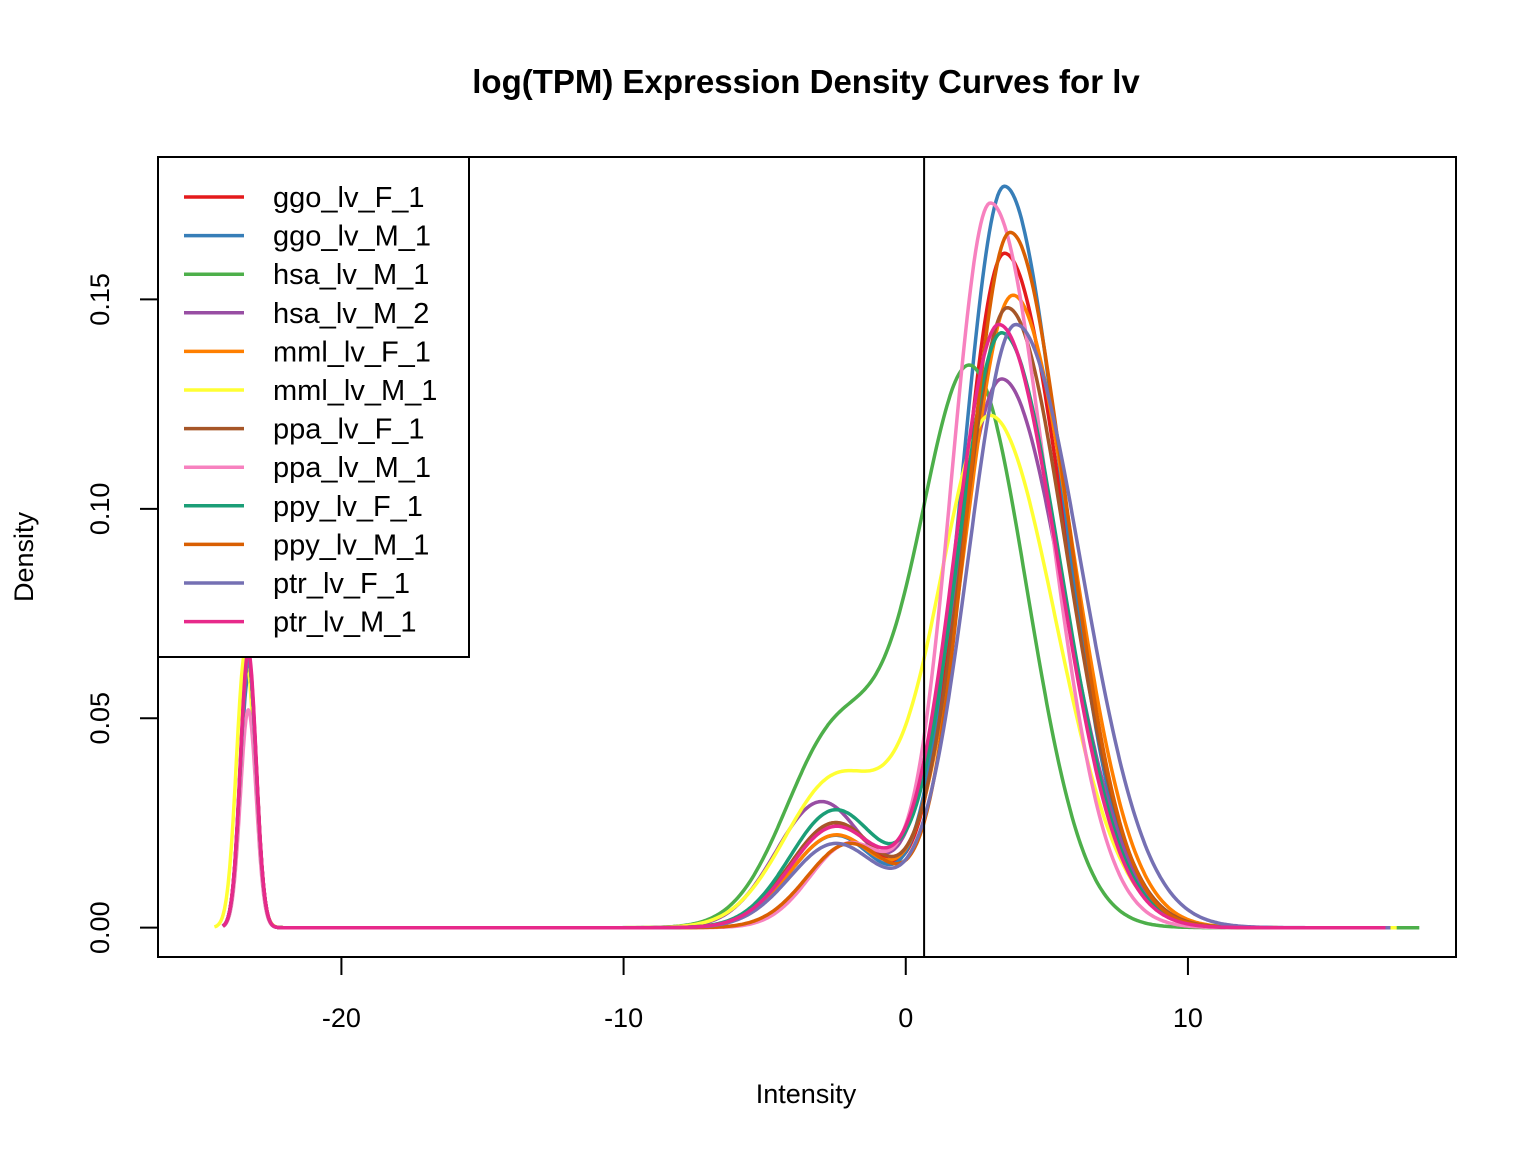  I want to click on legend-label: ggo_lv_M_1, so click(352, 237).